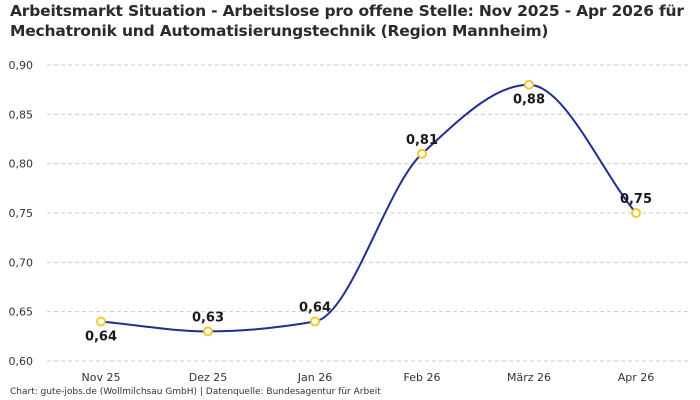  Describe the element at coordinates (636, 199) in the screenshot. I see `data-label: 0,75` at that location.